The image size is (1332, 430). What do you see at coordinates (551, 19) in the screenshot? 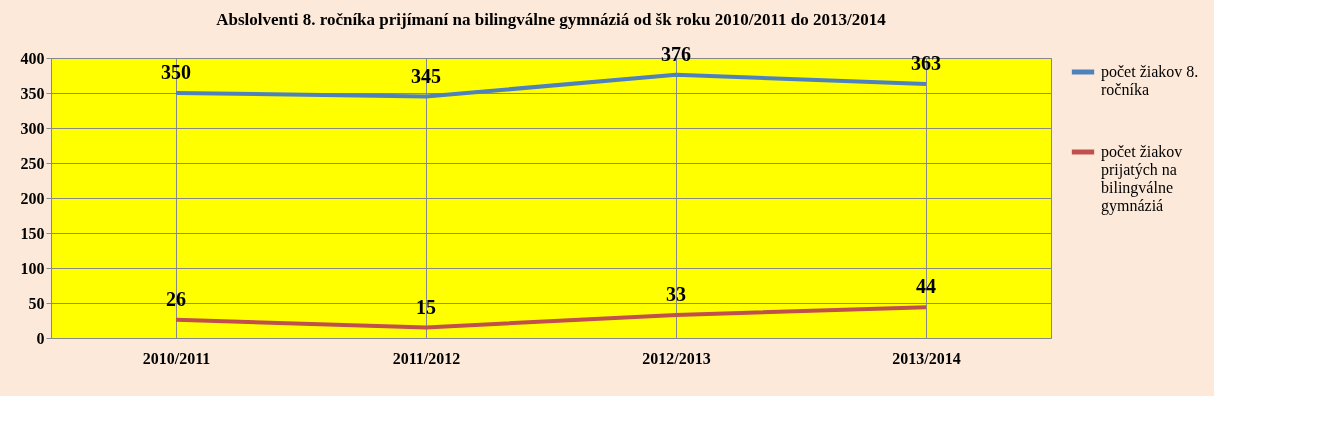
I see `chart-title: Abslolventi 8. ročníka prijímaní na bilingválne gymnáziá od šk roku 2010/2011 do 2013/2014` at bounding box center [551, 19].